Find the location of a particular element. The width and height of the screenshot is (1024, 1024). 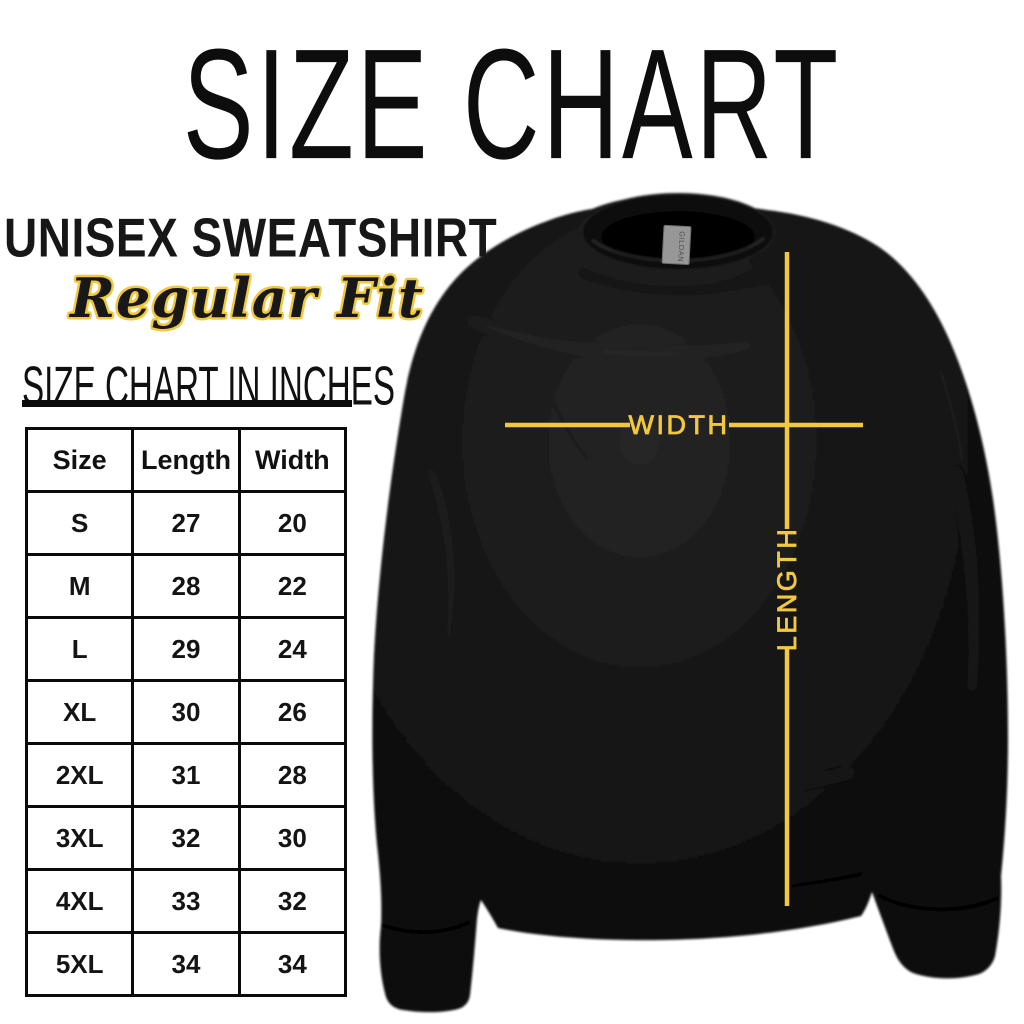

table-row: L 29 24 is located at coordinates (186, 649).